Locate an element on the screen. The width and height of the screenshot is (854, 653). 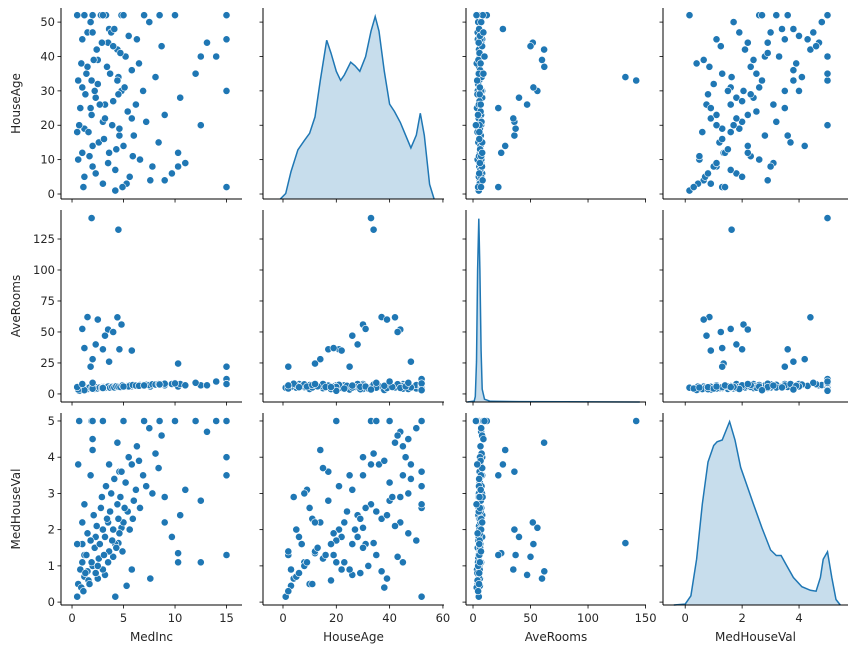
y-tick-label: 125 is located at coordinates (44, 239).